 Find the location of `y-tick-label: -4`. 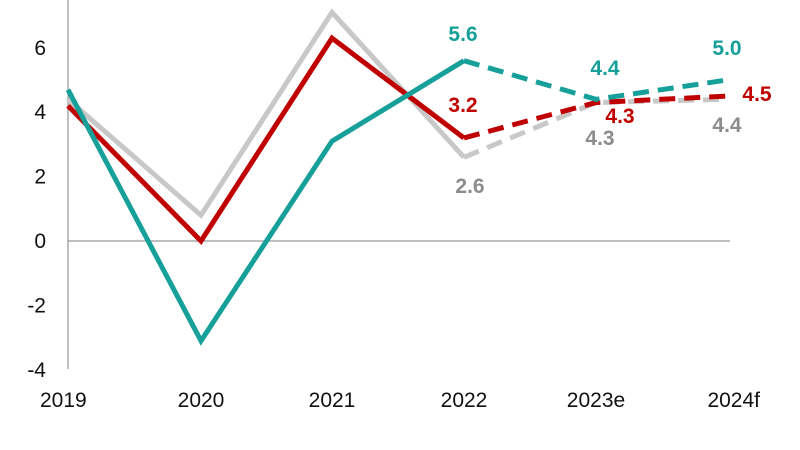

y-tick-label: -4 is located at coordinates (36, 370).